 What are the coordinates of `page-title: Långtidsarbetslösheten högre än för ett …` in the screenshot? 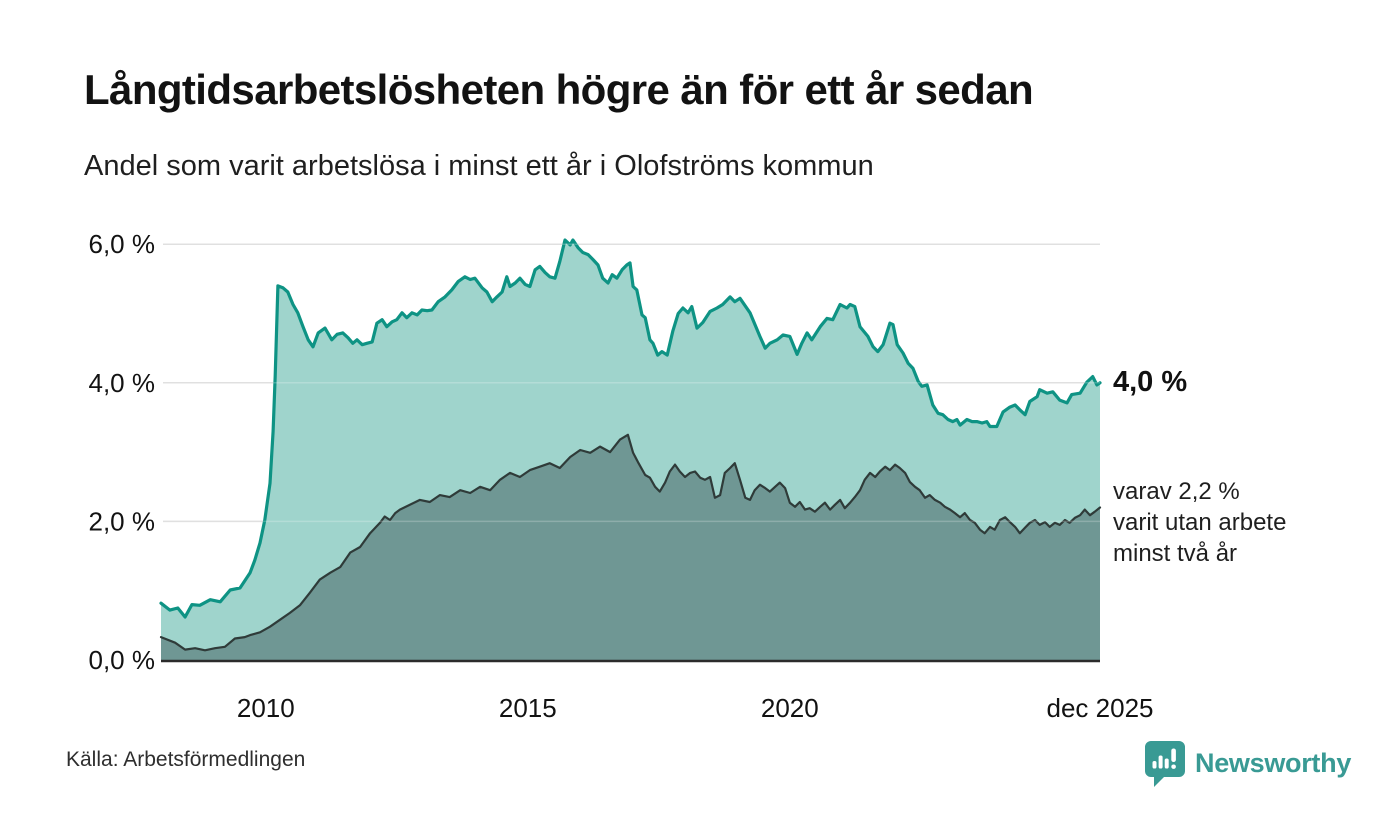 It's located at (559, 89).